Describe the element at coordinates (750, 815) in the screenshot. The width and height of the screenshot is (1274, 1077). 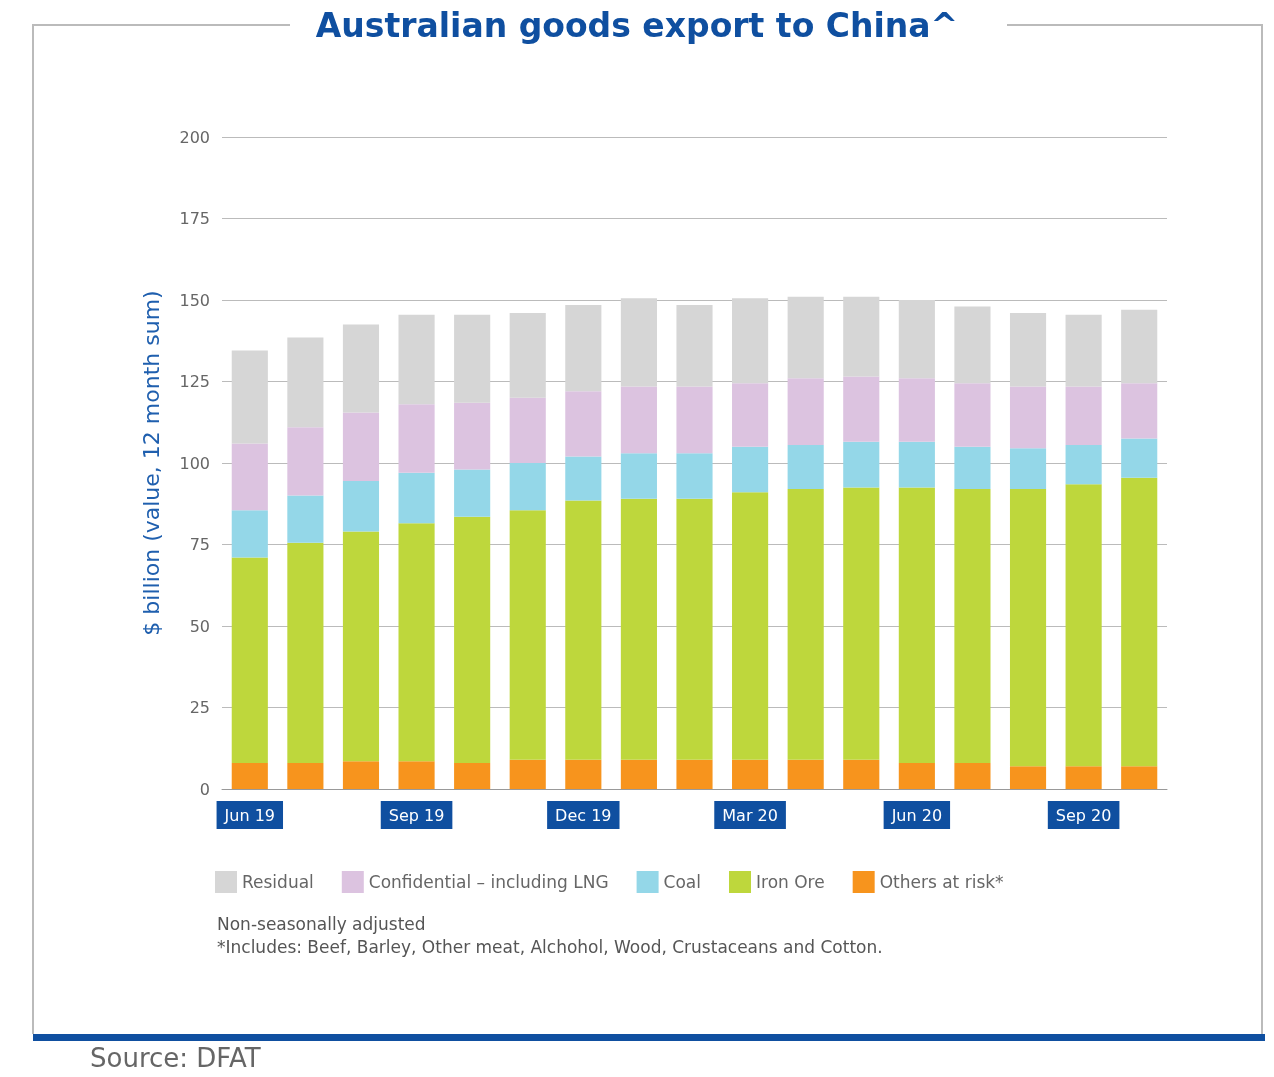
I see `x-tick-label: Mar 20` at that location.